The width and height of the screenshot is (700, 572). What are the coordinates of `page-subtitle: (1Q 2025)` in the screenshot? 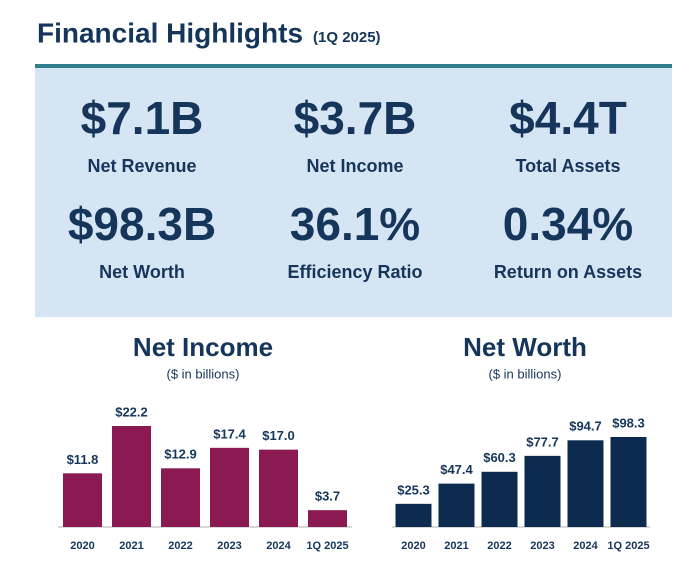 It's located at (347, 37).